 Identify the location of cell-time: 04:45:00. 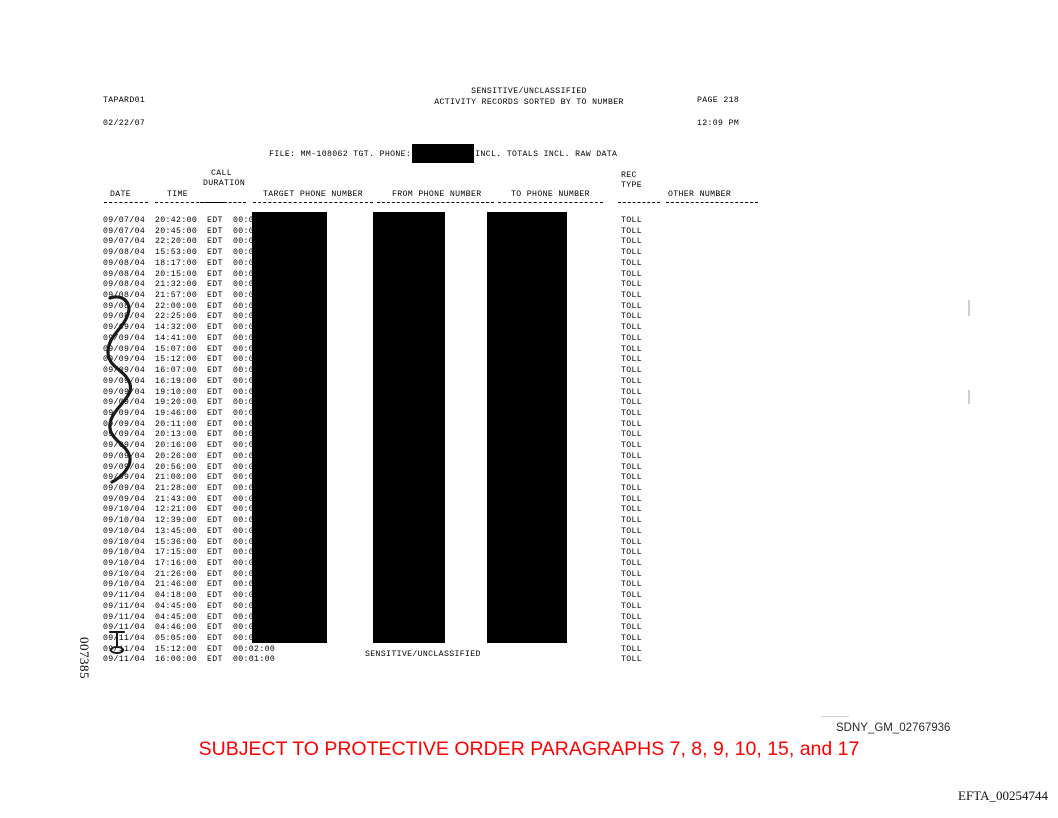
(176, 606).